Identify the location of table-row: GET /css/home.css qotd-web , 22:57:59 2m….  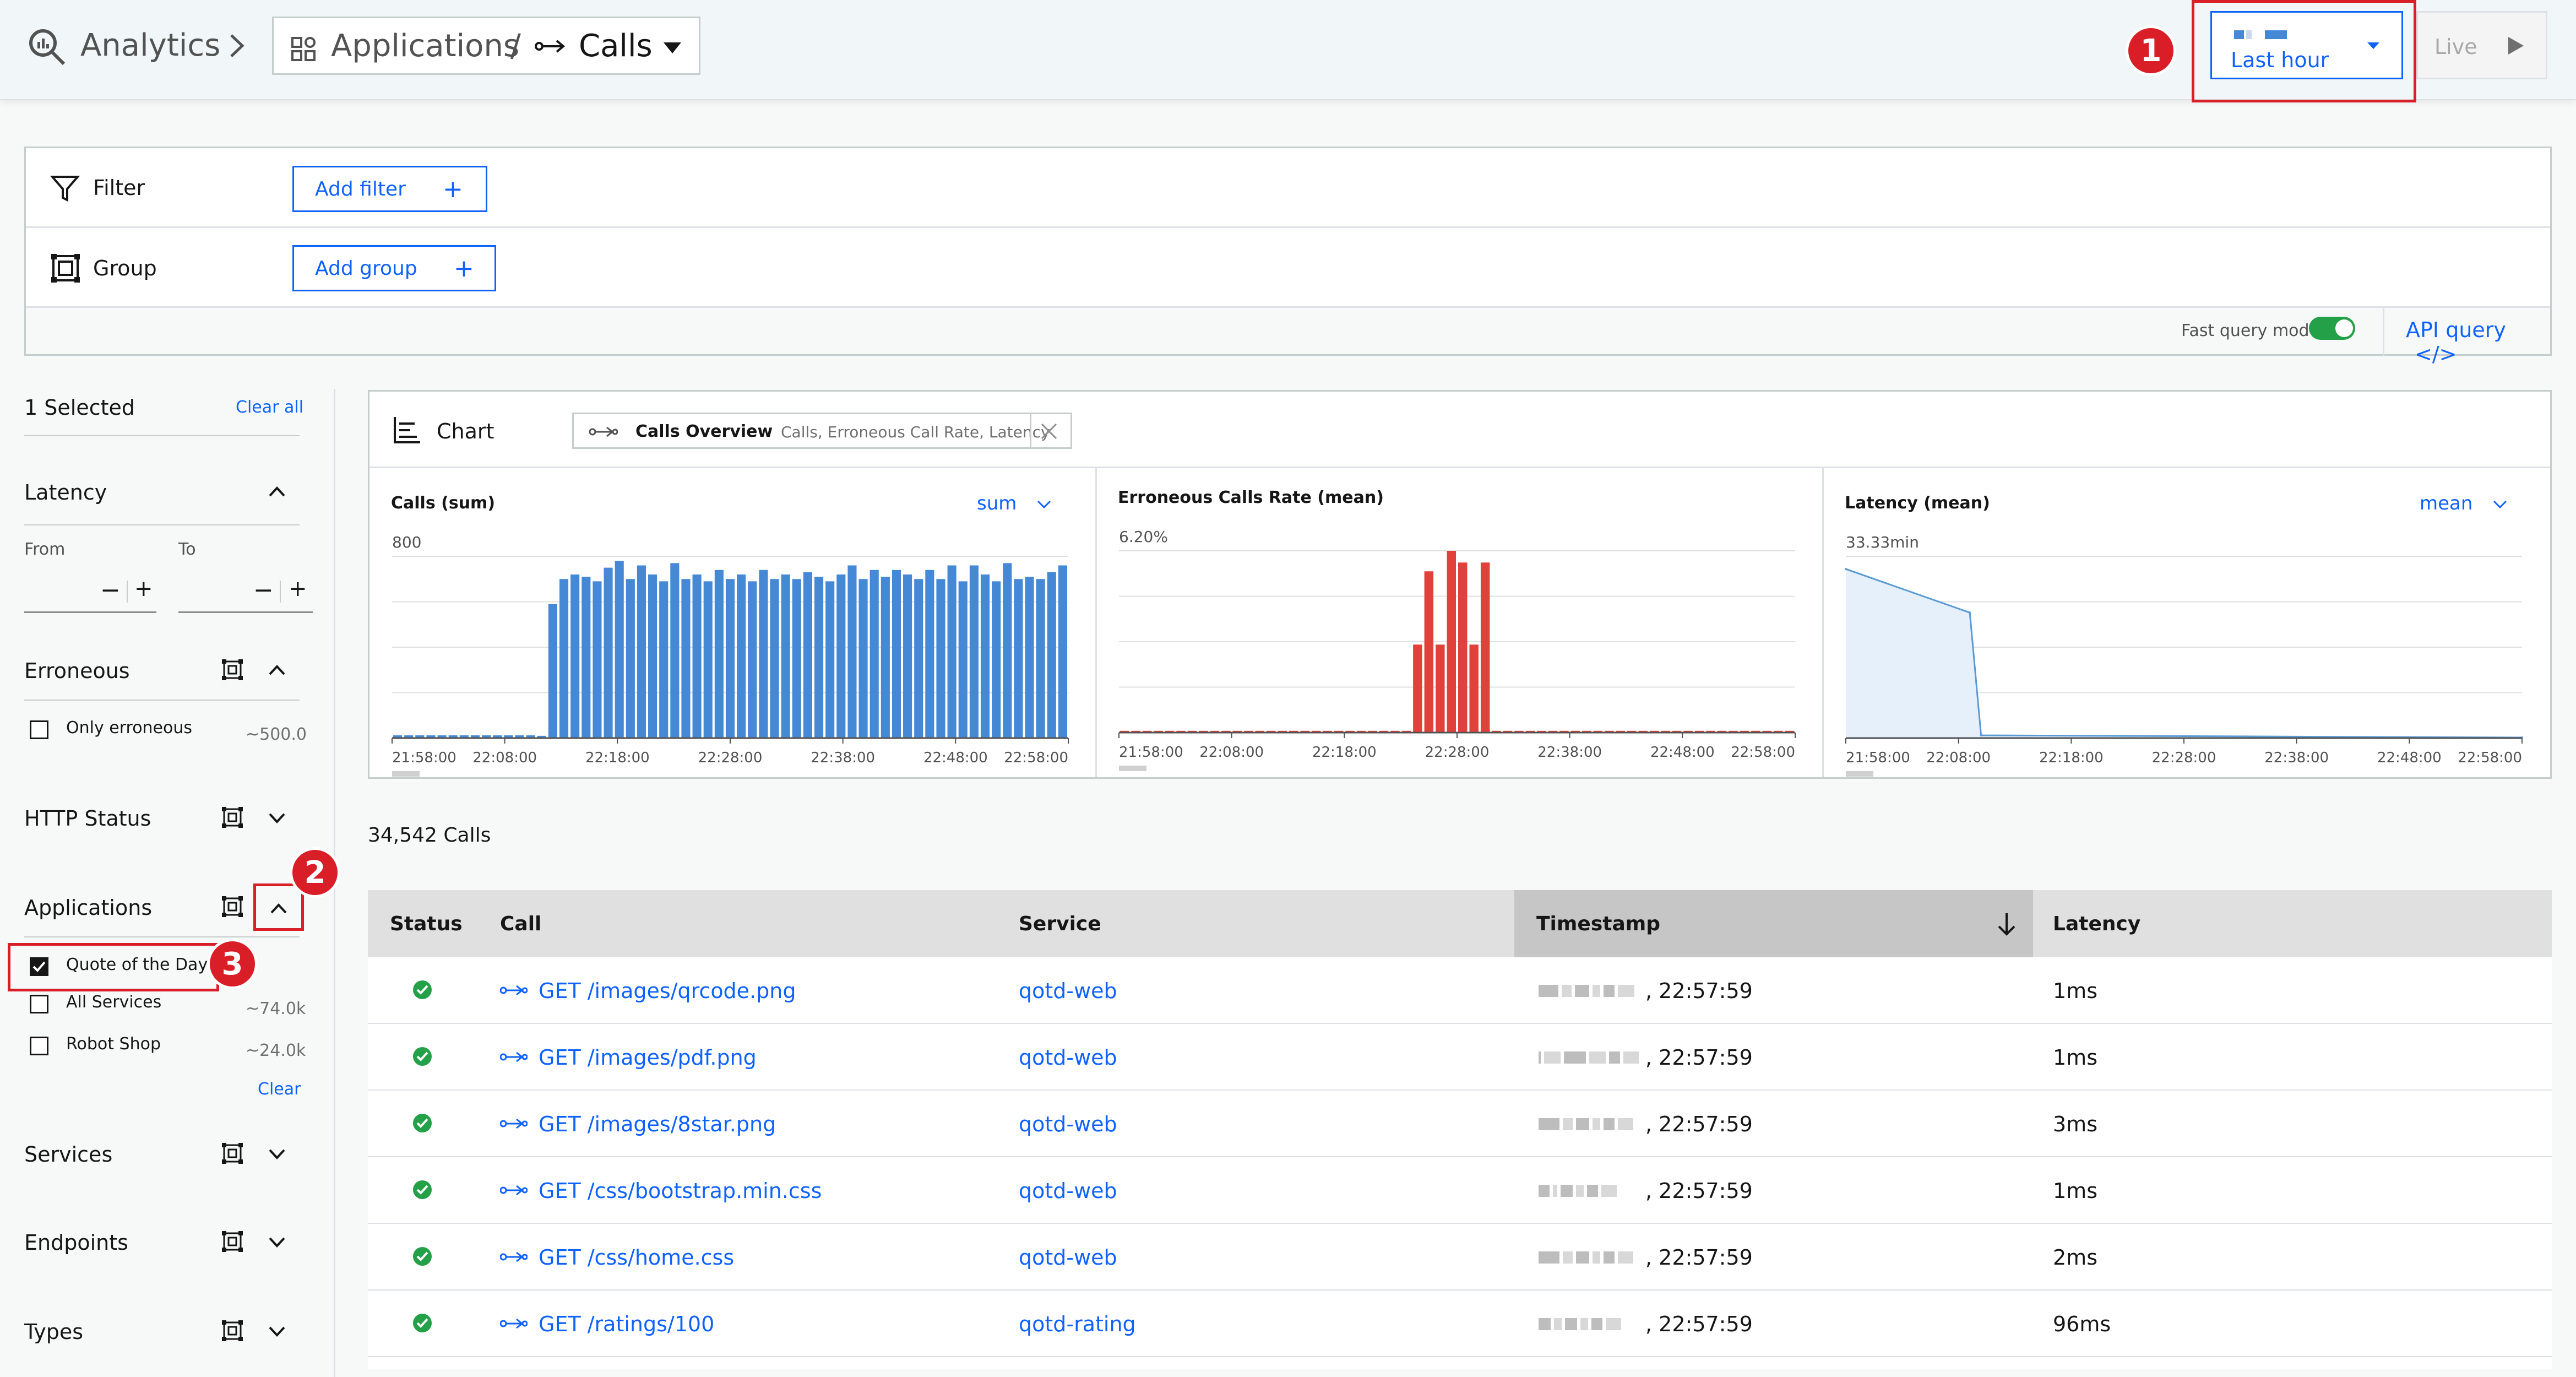
(1460, 1257).